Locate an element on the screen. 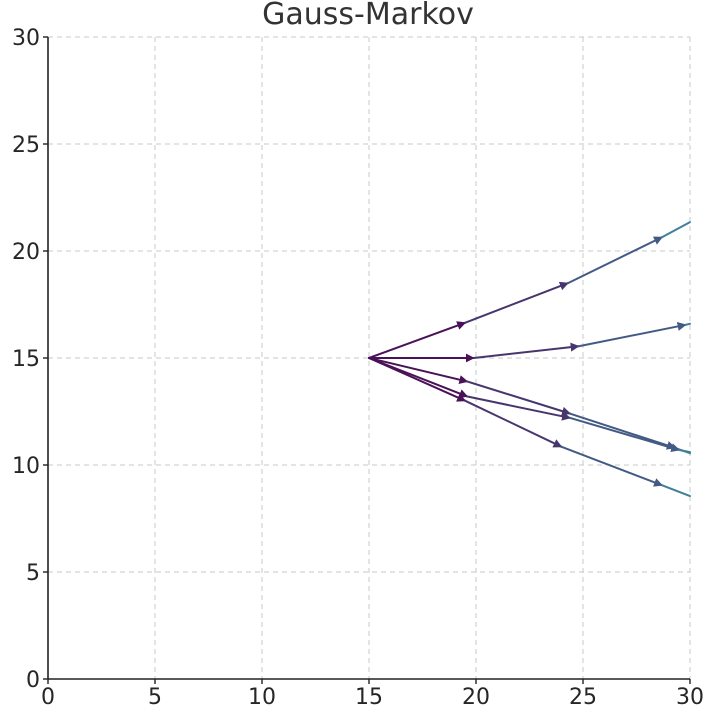 This screenshot has height=714, width=722. y-tick-label: 0 is located at coordinates (33, 680).